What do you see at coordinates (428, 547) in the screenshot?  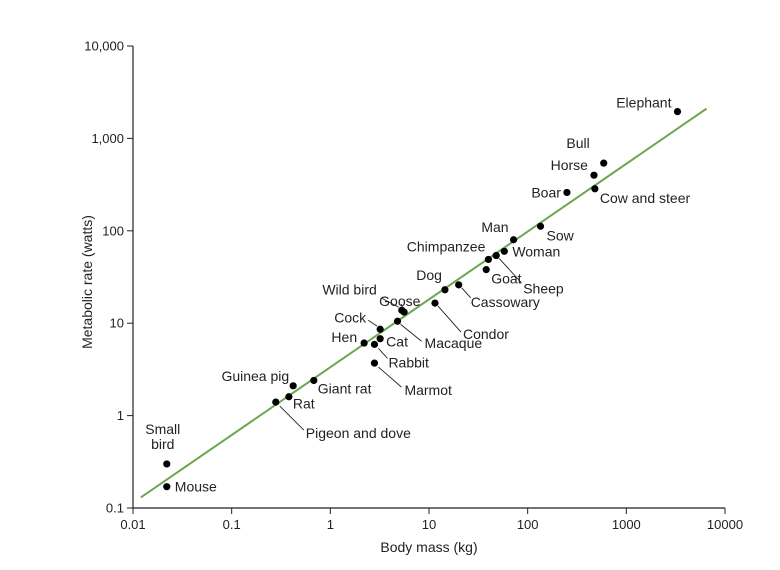 I see `x-axis-title: Body mass (kg)` at bounding box center [428, 547].